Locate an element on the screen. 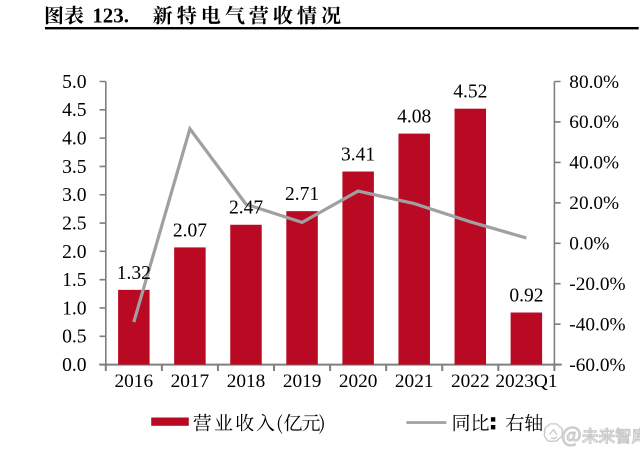  svg-text: 2016 is located at coordinates (134, 381).